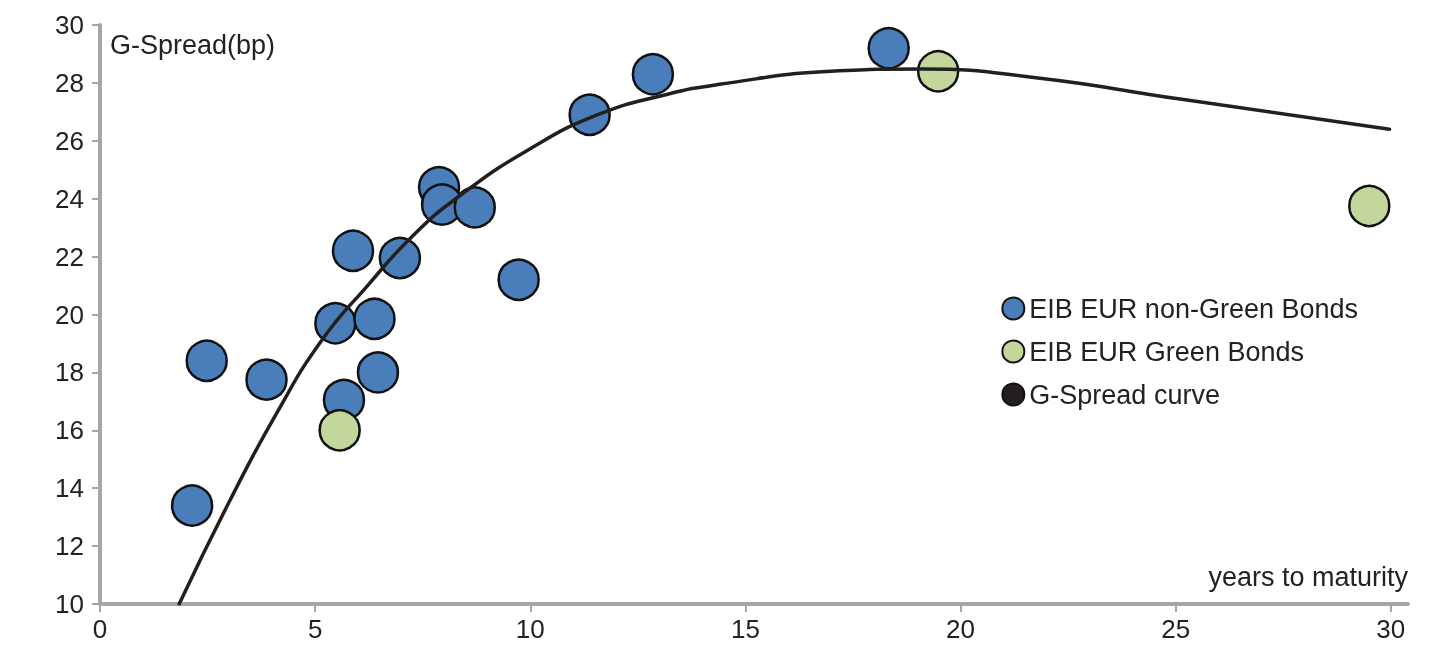 The image size is (1443, 666). What do you see at coordinates (69, 314) in the screenshot?
I see `y-tick-label: 20` at bounding box center [69, 314].